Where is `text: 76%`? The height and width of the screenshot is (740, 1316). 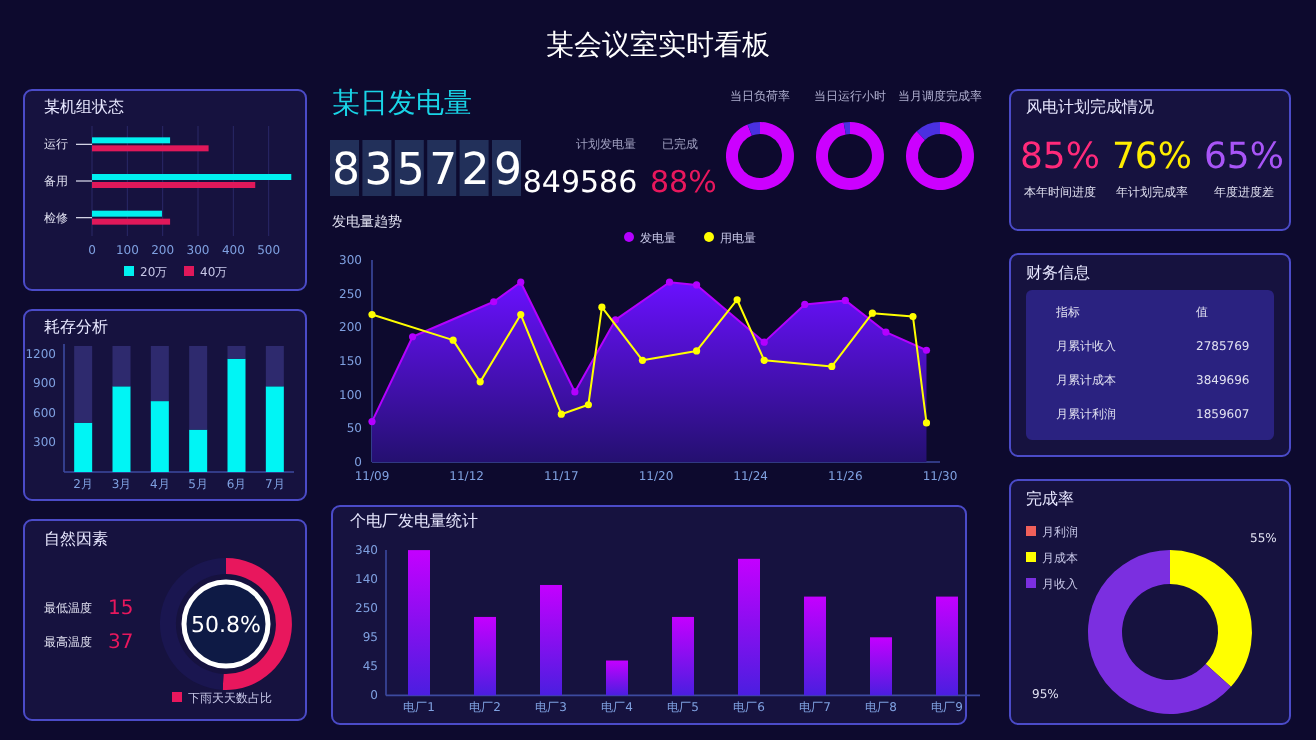 text: 76% is located at coordinates (1152, 157).